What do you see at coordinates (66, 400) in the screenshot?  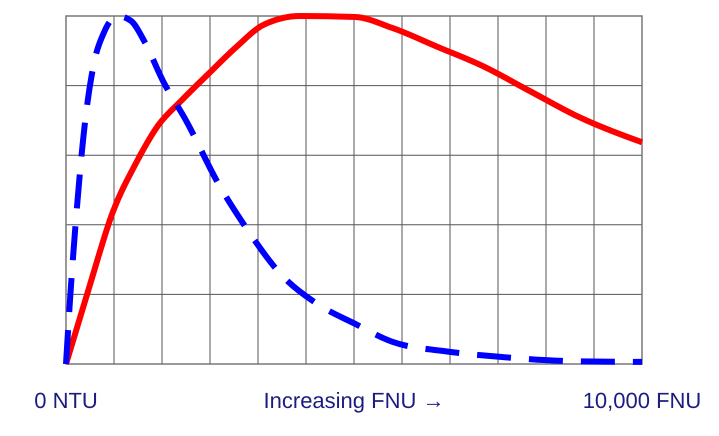 I see `x-tick-label: 0 NTU` at bounding box center [66, 400].